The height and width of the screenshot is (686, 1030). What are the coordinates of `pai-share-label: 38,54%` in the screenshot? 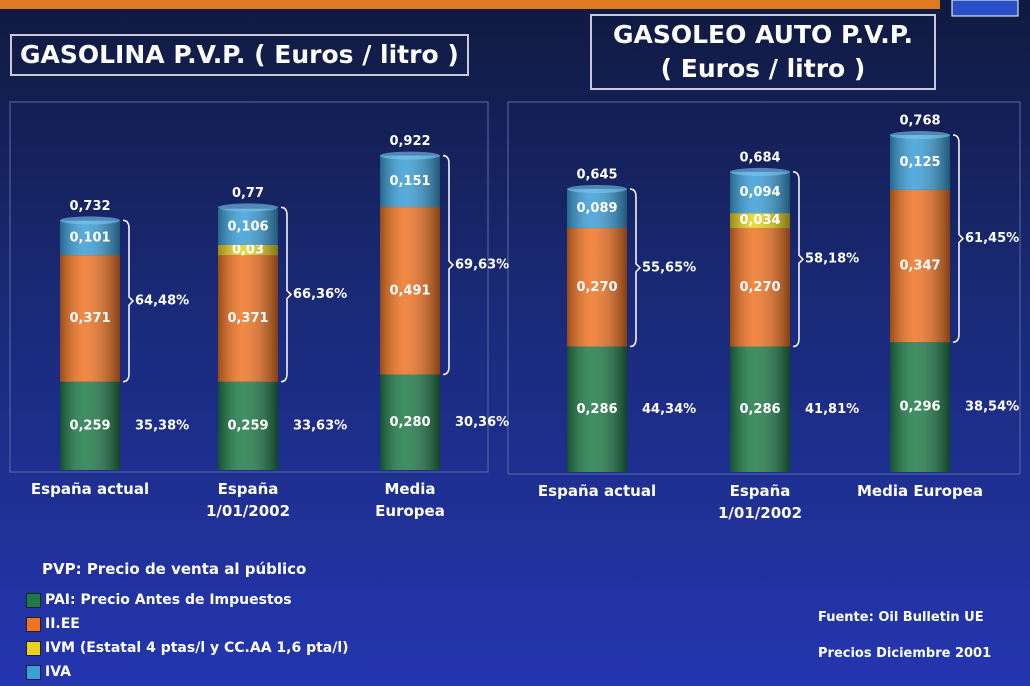 It's located at (992, 407).